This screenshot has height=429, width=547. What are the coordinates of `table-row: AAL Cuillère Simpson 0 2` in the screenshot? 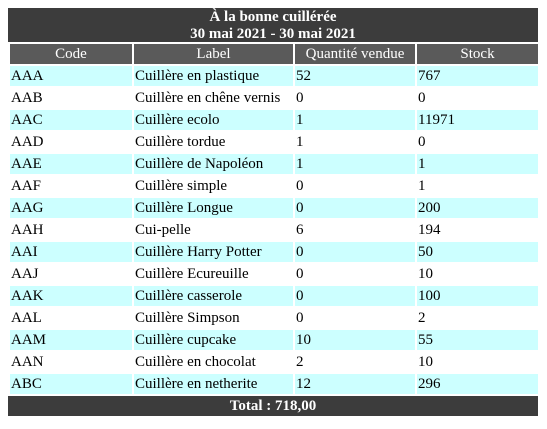 It's located at (274, 318).